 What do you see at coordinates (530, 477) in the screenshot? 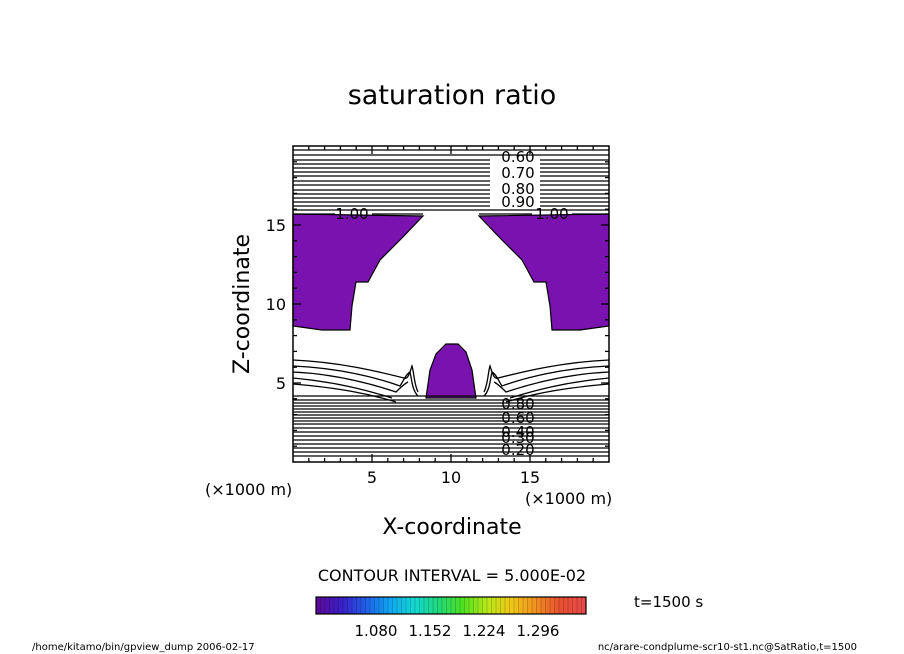
I see `x-tick-label-3: 15` at bounding box center [530, 477].